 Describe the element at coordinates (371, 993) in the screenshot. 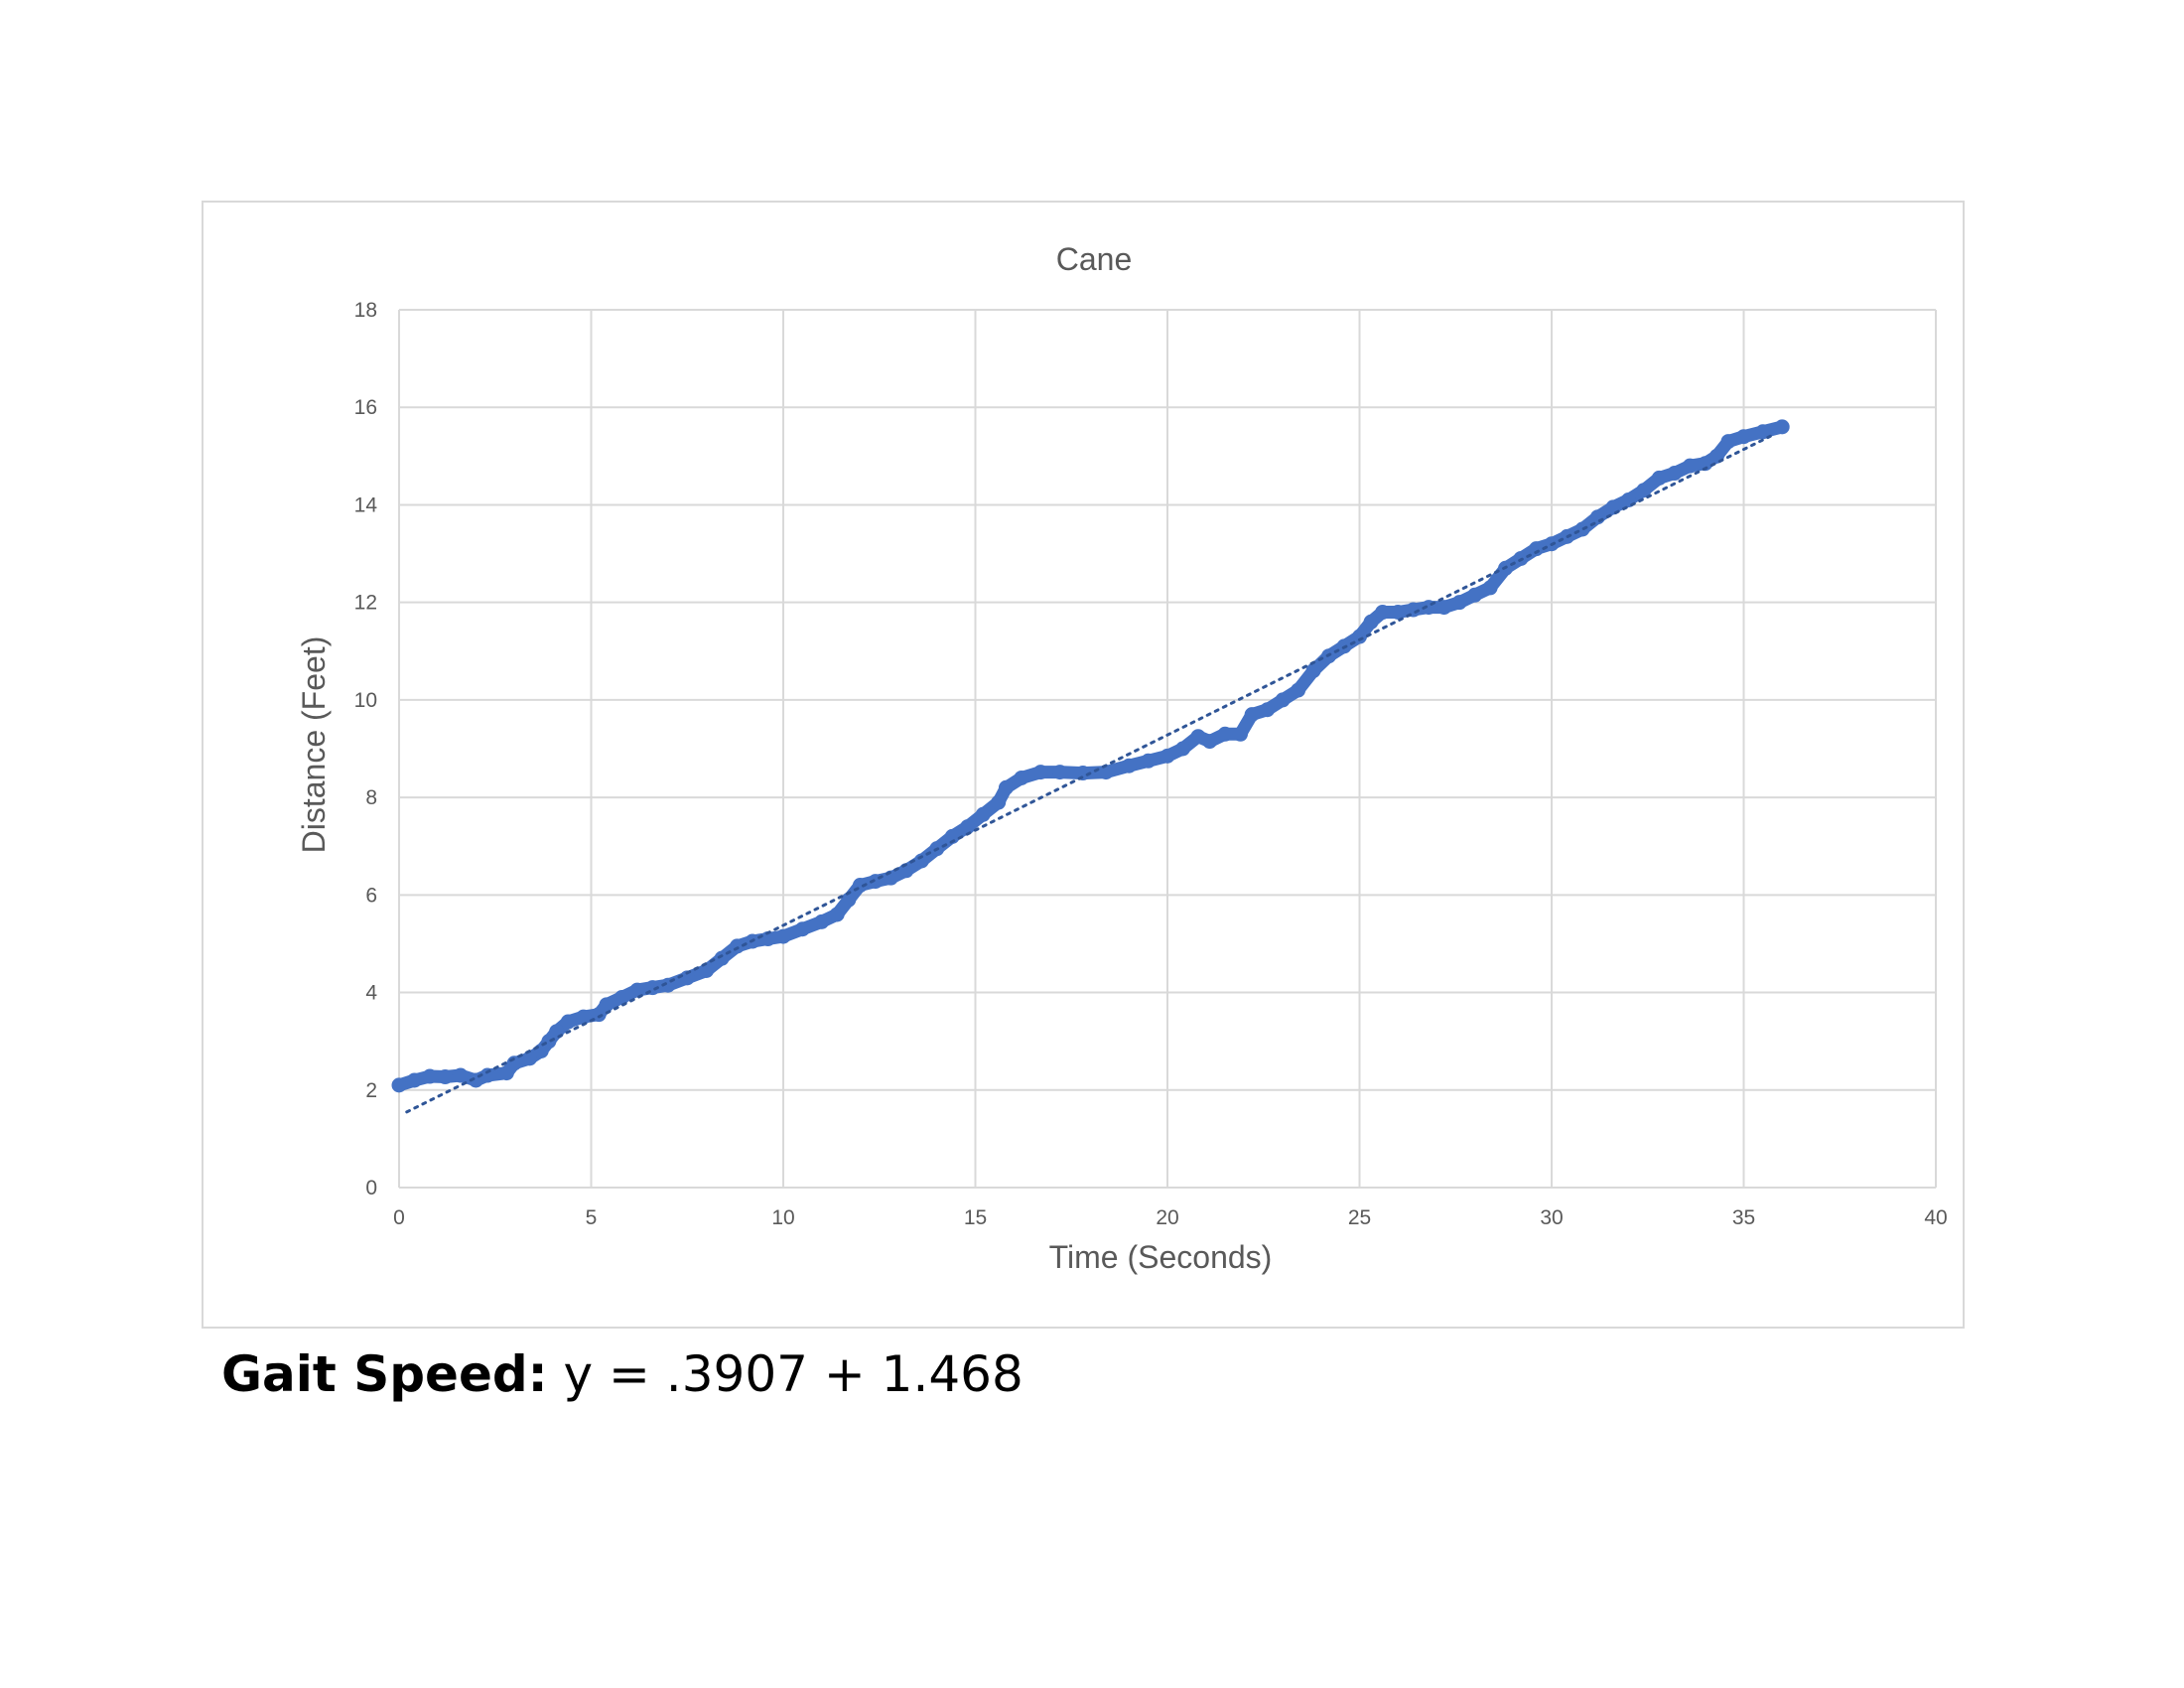

I see `y-tick-label: 4` at that location.